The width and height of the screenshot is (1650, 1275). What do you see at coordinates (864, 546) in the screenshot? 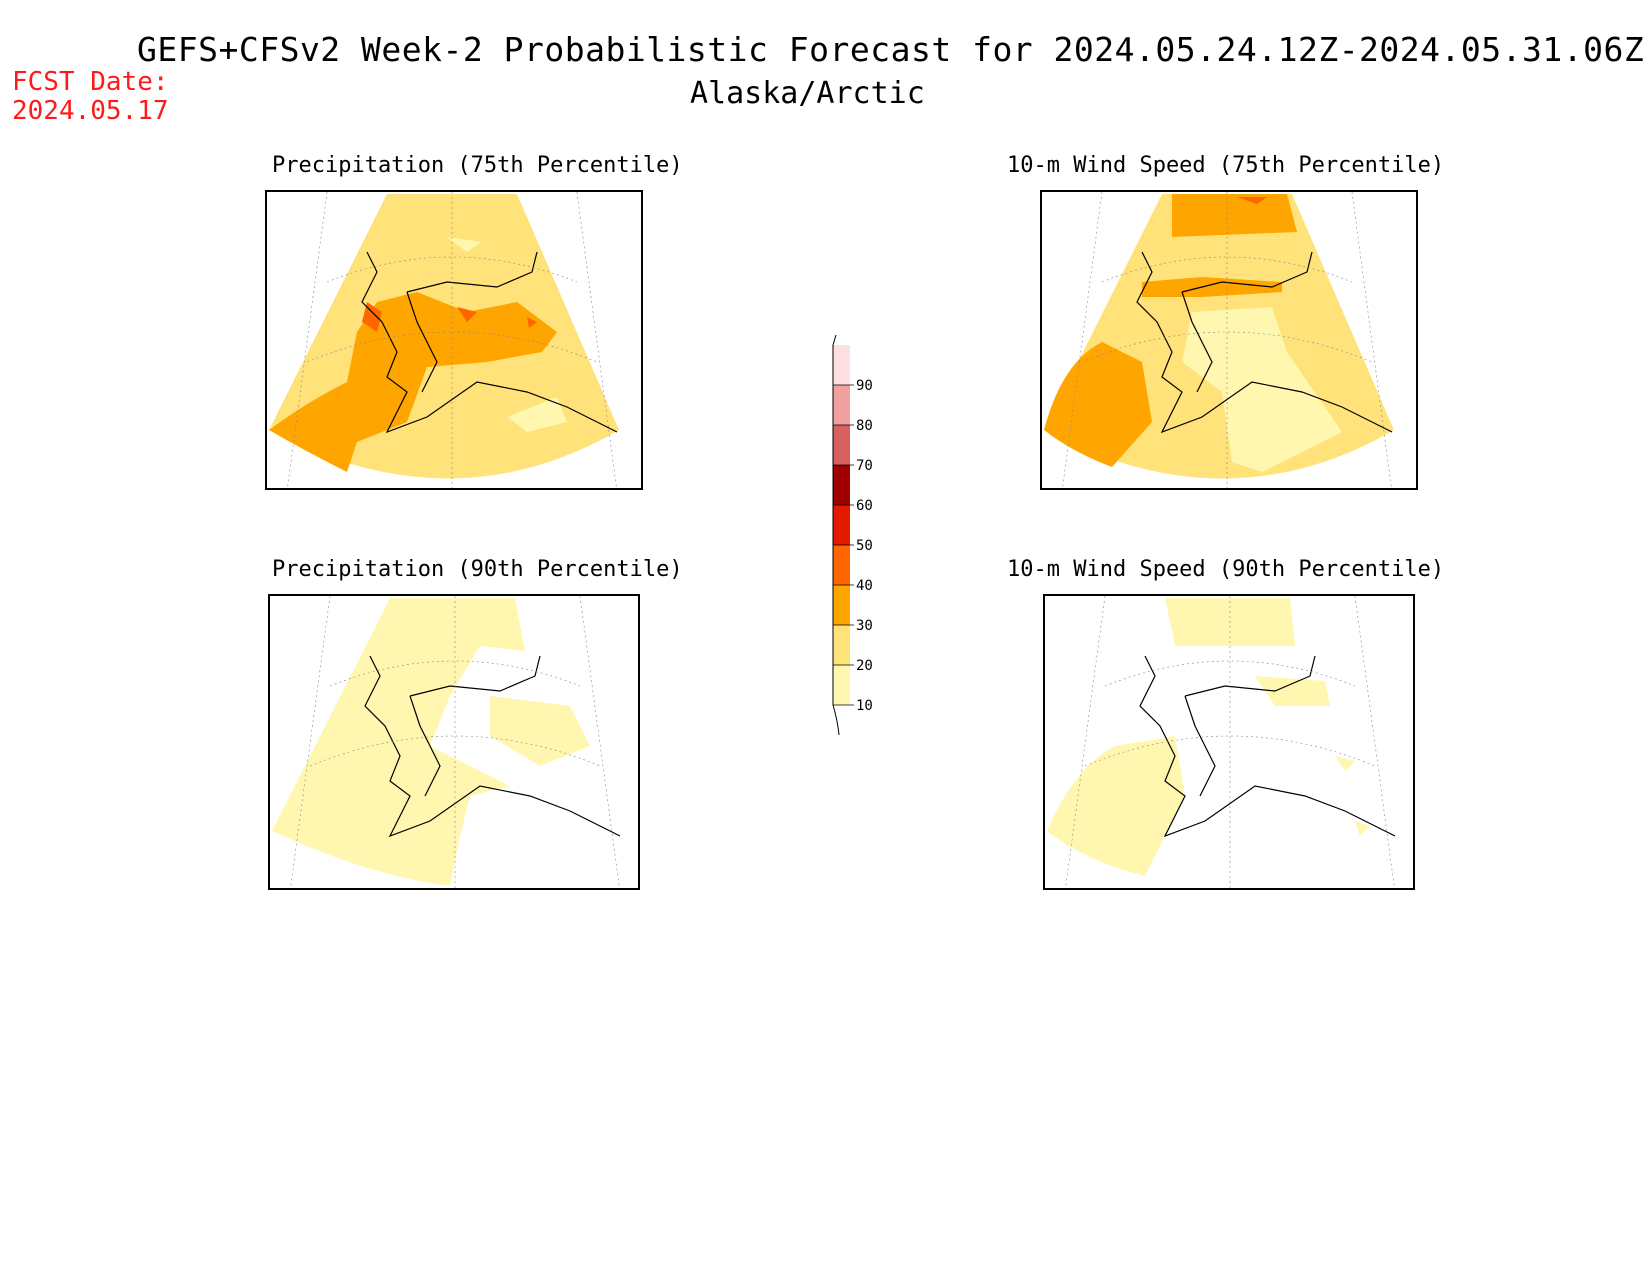
I see `colorbar-tick-label: 50` at bounding box center [864, 546].